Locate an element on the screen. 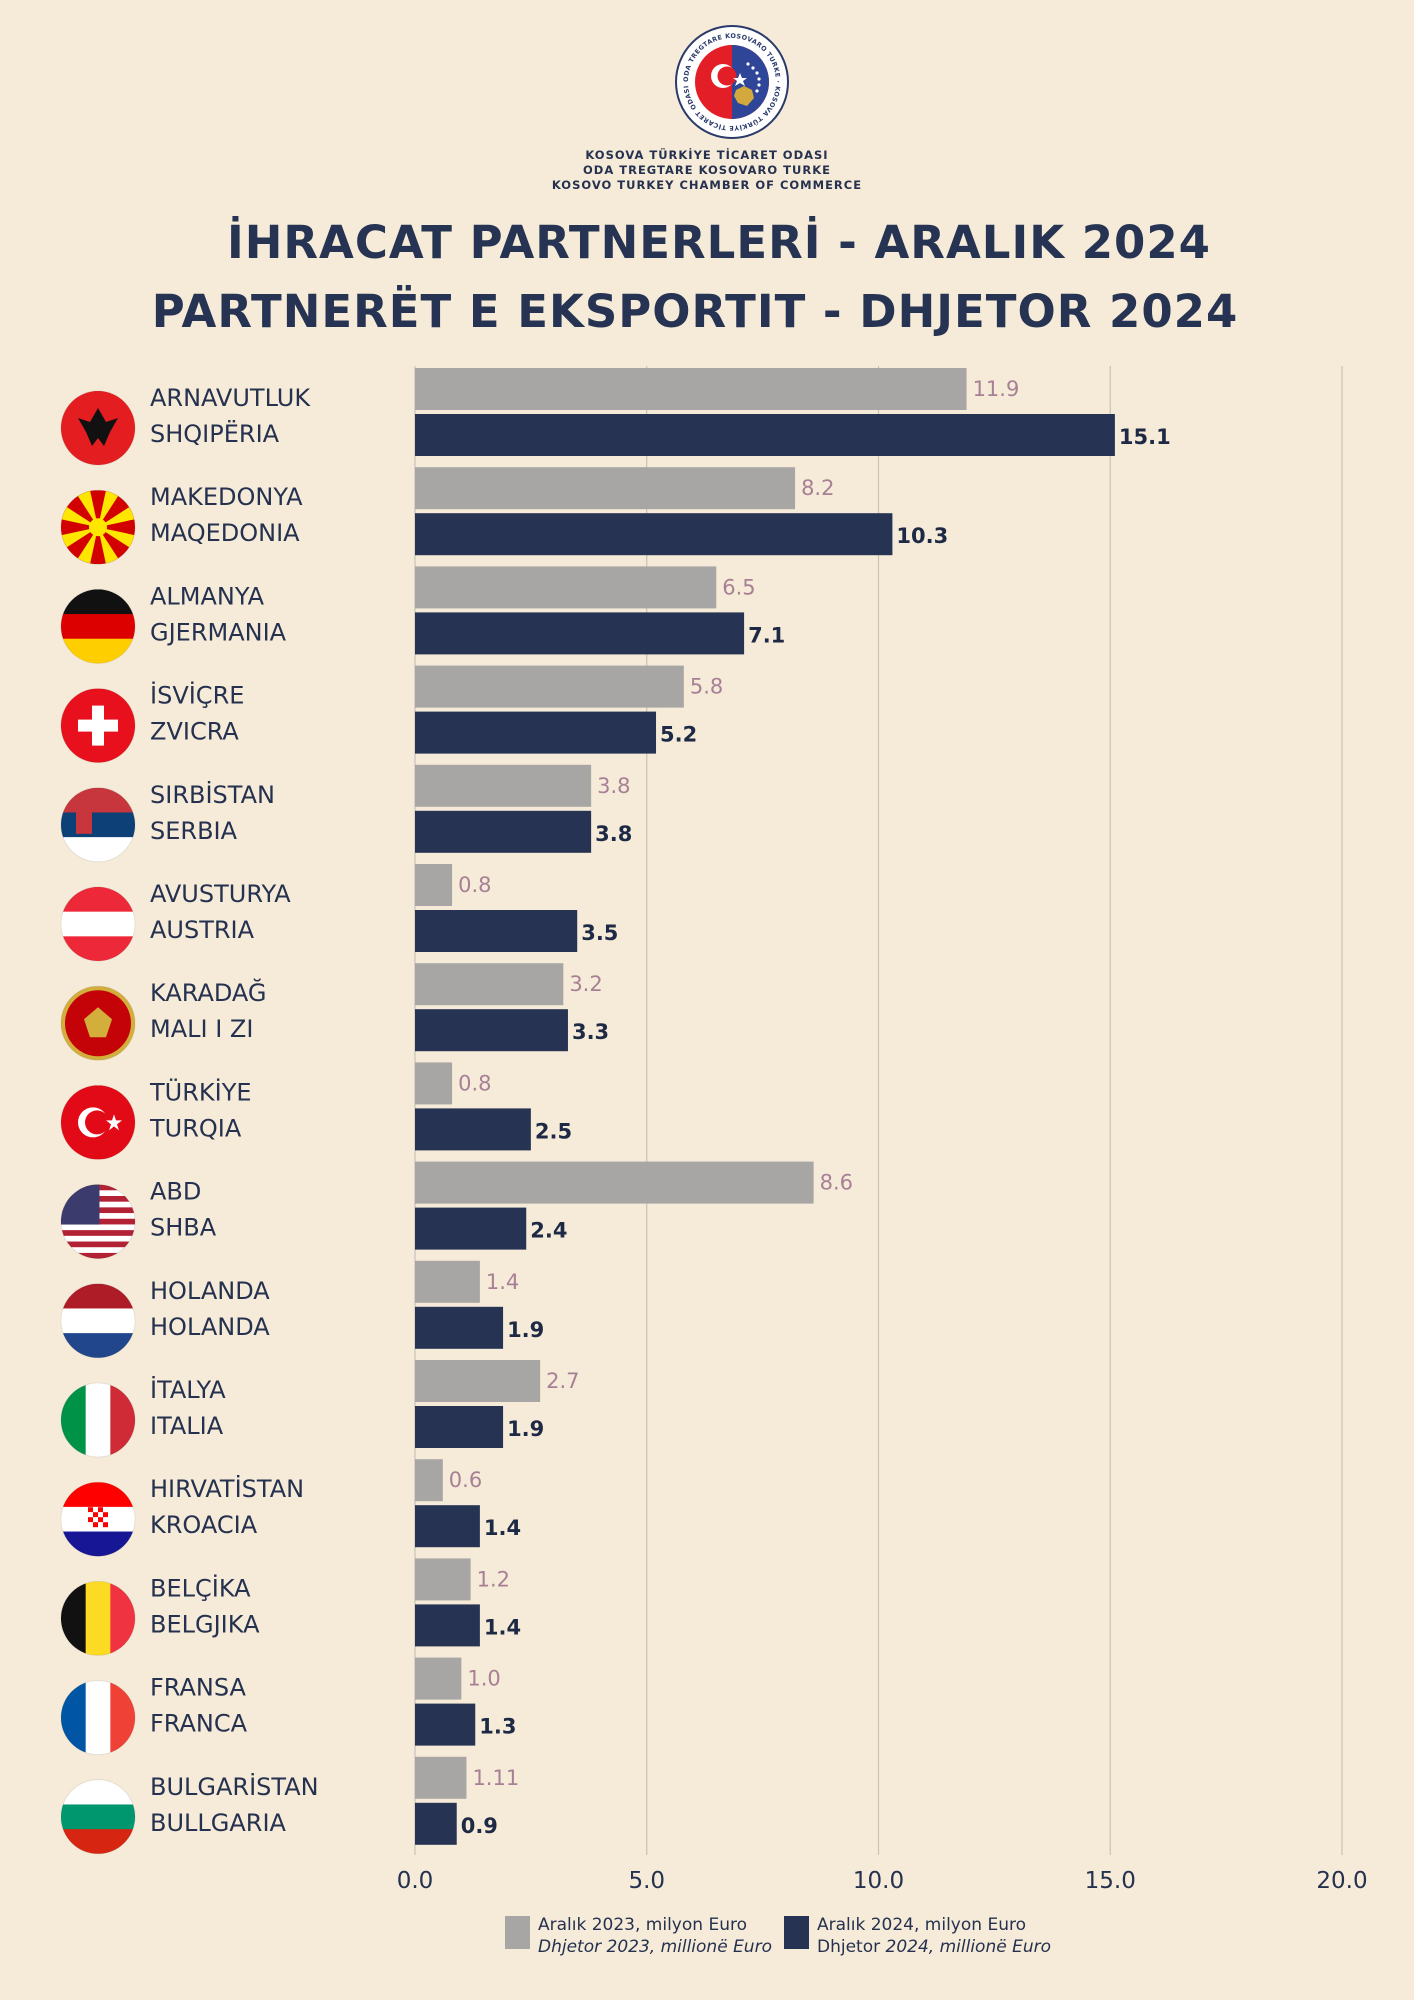 The height and width of the screenshot is (2000, 1414). bar-label-2024: 5.2 is located at coordinates (678, 735).